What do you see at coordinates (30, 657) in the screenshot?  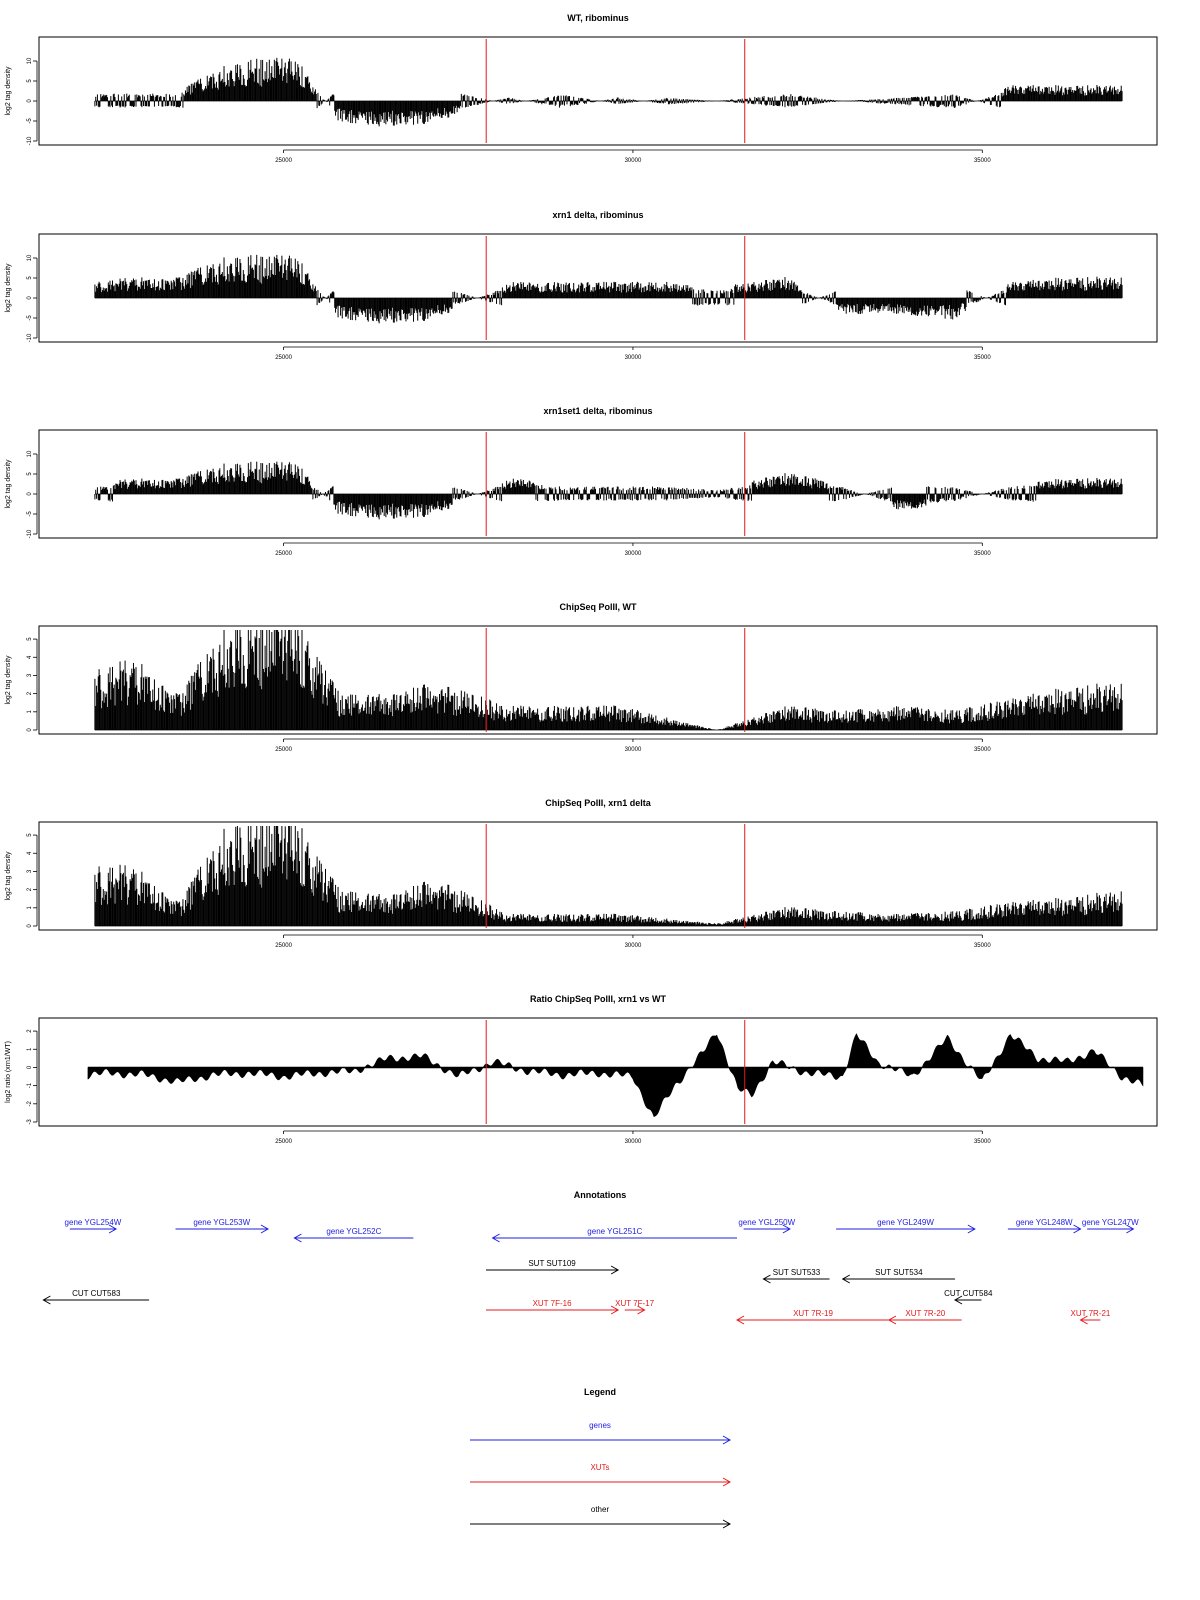 I see `y-tick-label: 4` at bounding box center [30, 657].